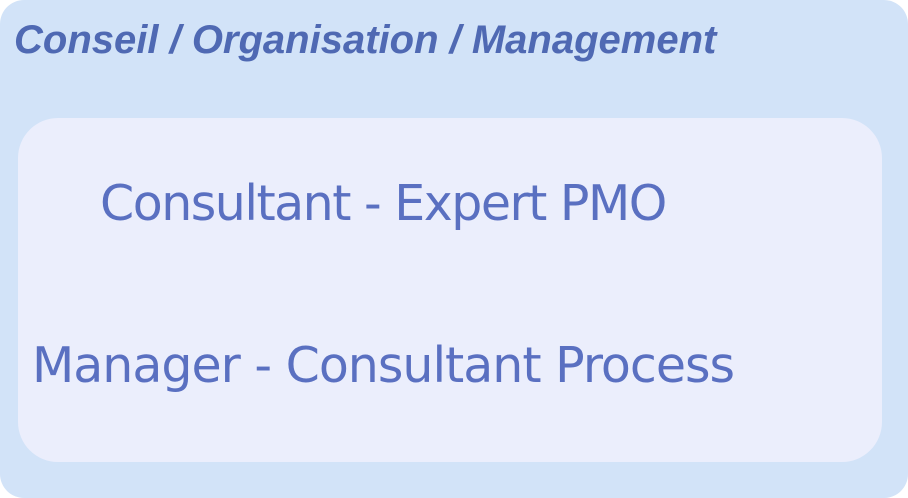 This screenshot has height=498, width=908. I want to click on panel-title: Conseil / Organisation / Management, so click(365, 40).